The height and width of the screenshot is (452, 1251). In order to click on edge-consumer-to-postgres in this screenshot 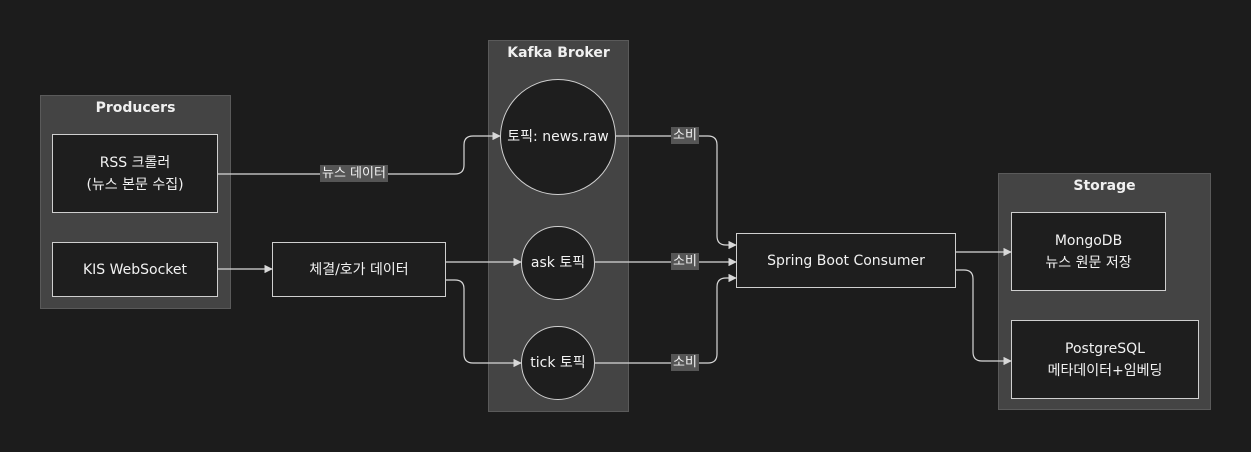, I will do `click(984, 317)`.